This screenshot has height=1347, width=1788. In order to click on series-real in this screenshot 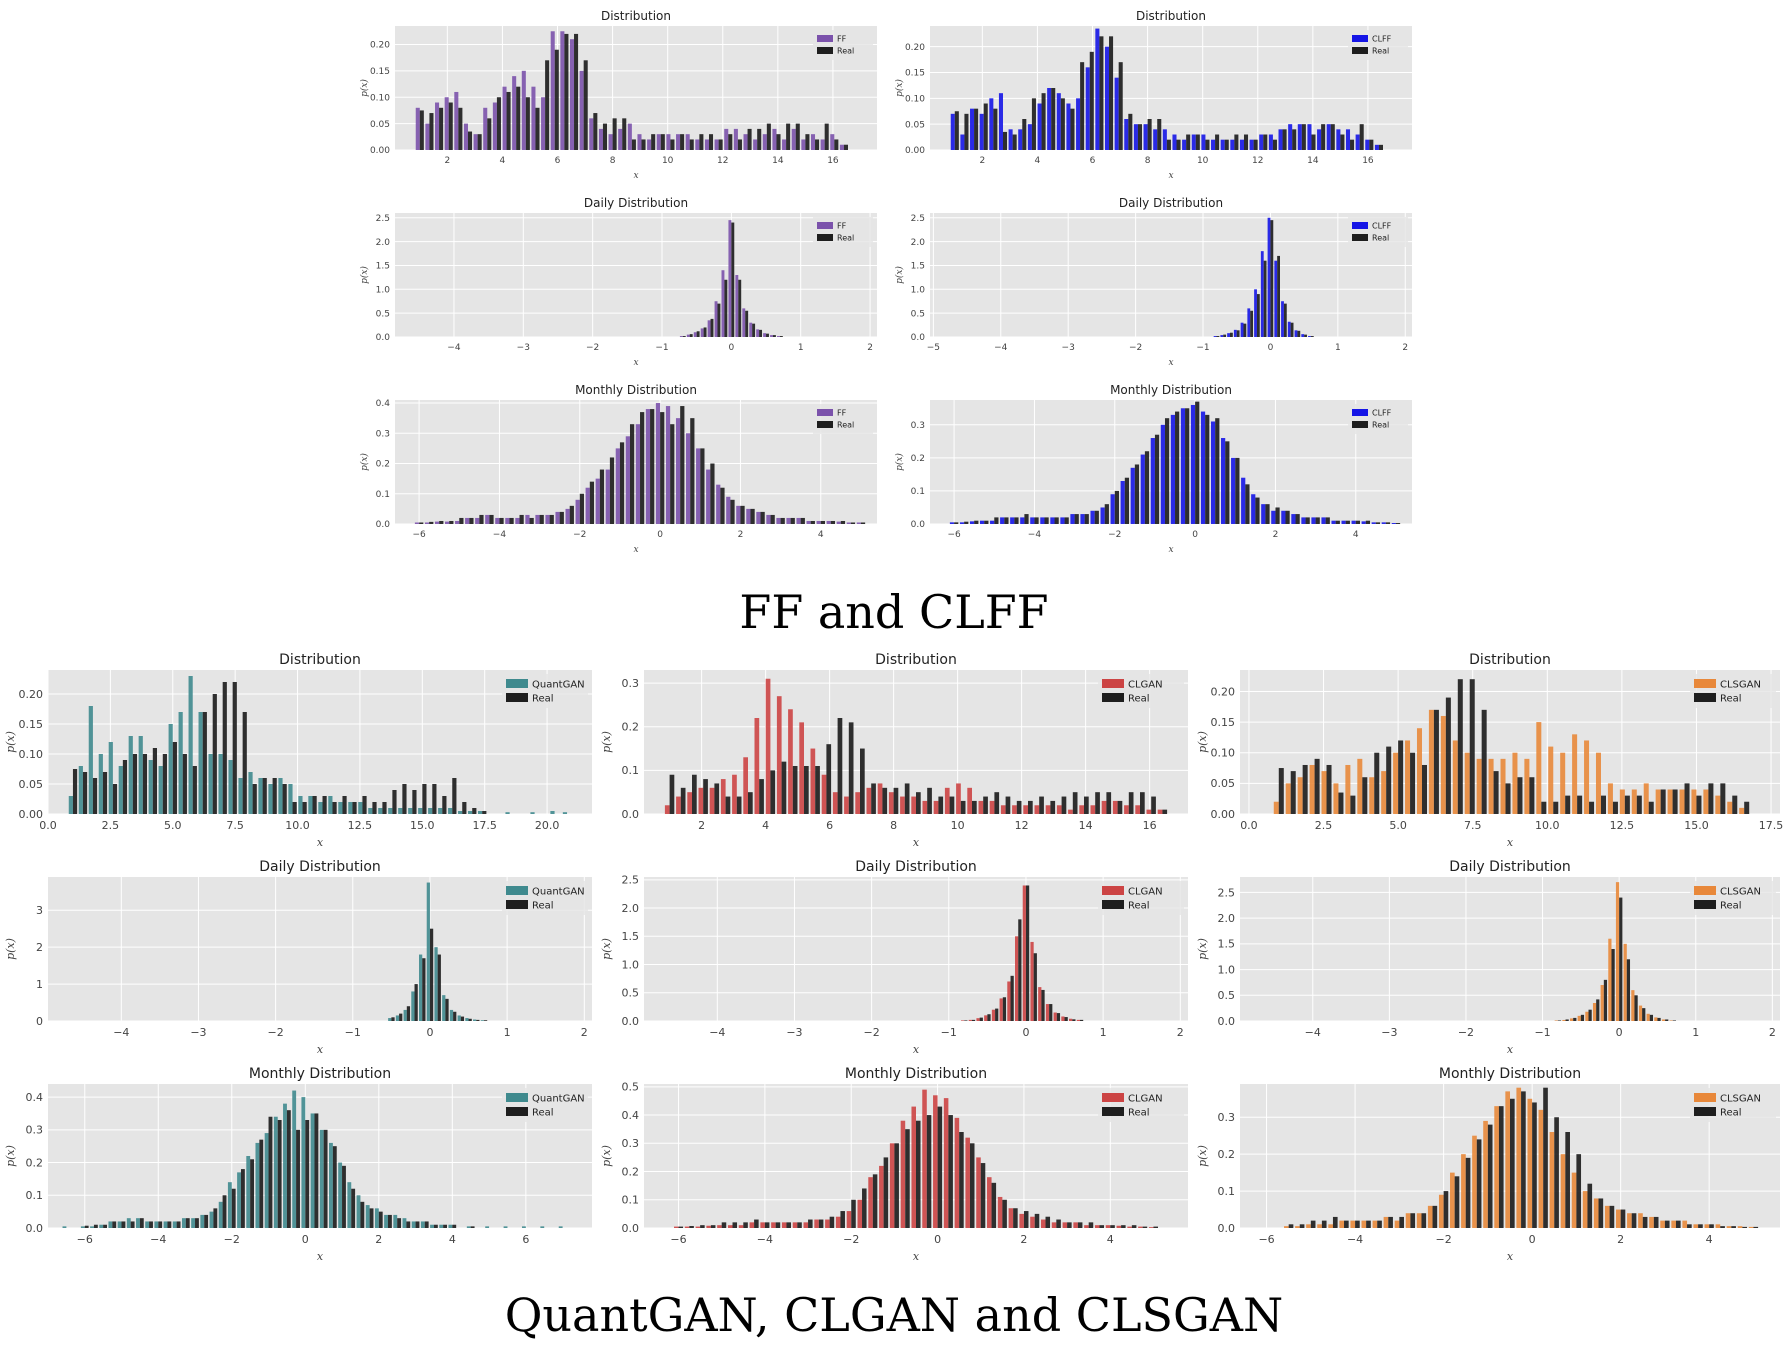, I will do `click(1177, 462)`.